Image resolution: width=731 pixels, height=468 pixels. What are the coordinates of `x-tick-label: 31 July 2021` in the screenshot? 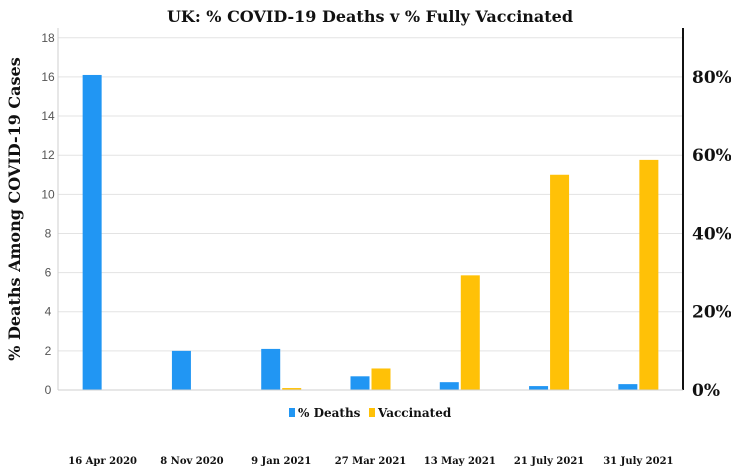 It's located at (638, 461).